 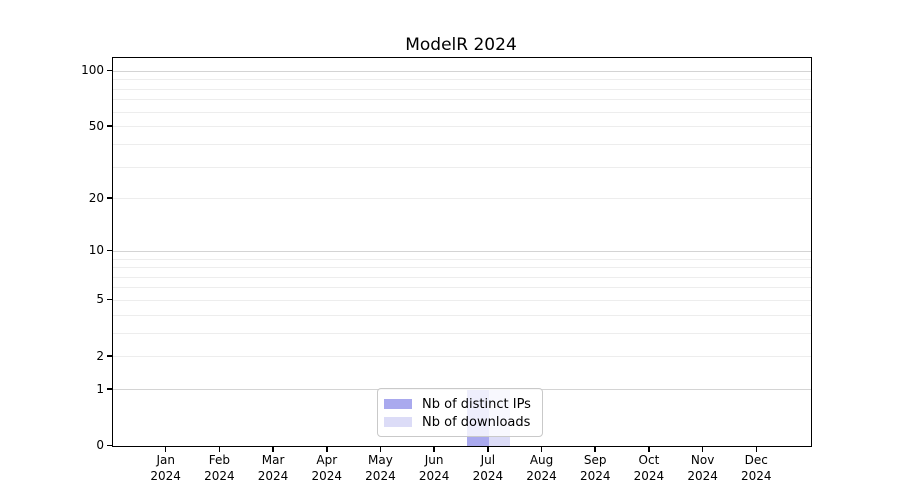 I want to click on x-tick-label: May 2024, so click(x=380, y=468).